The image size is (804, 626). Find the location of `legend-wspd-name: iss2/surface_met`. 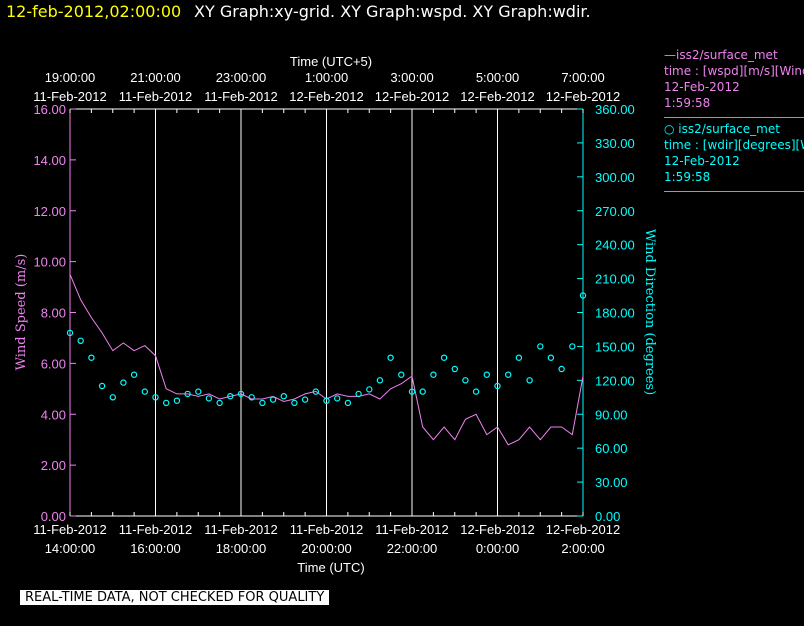

legend-wspd-name: iss2/surface_met is located at coordinates (727, 55).